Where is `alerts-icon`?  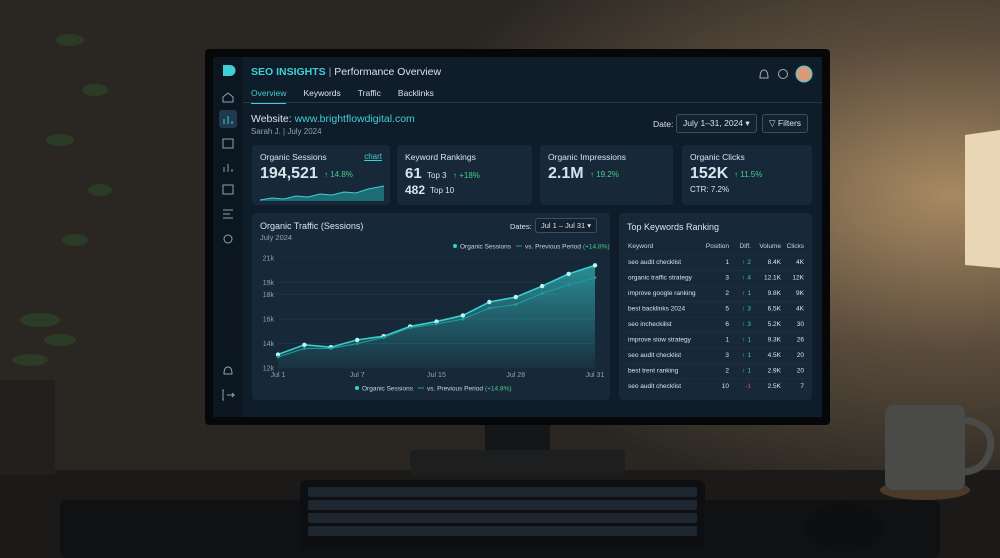
alerts-icon is located at coordinates (228, 370).